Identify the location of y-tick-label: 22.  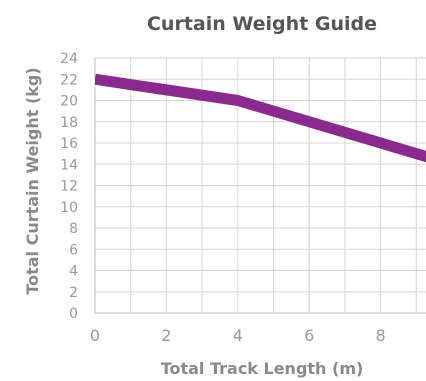
(69, 80).